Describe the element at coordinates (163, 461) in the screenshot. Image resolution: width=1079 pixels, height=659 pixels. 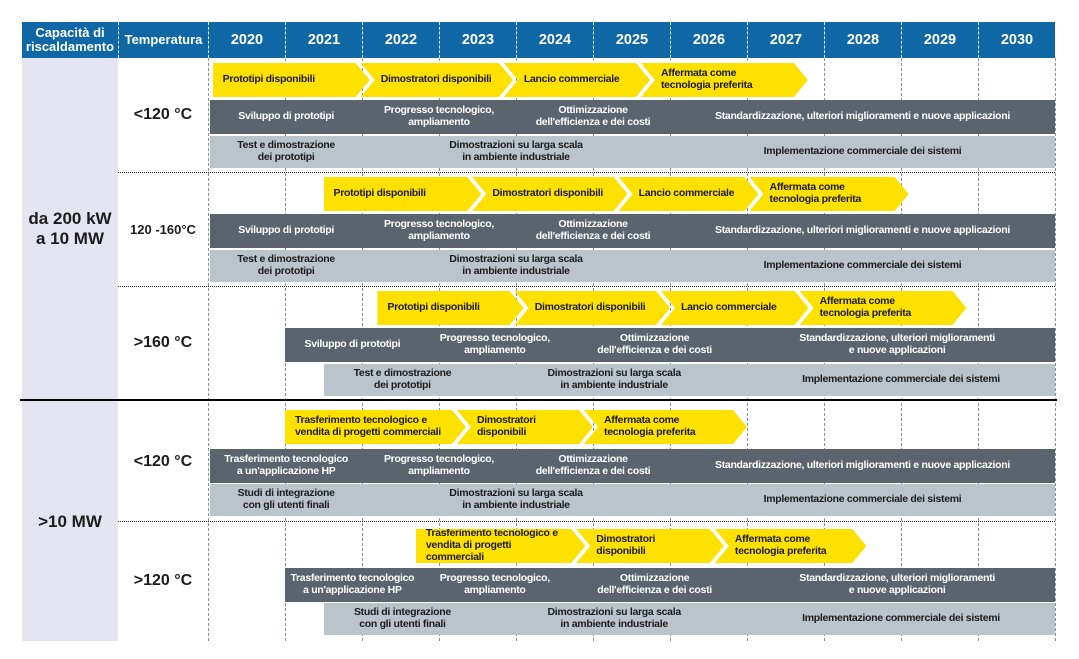
I see `temperature-label: <120 °C` at that location.